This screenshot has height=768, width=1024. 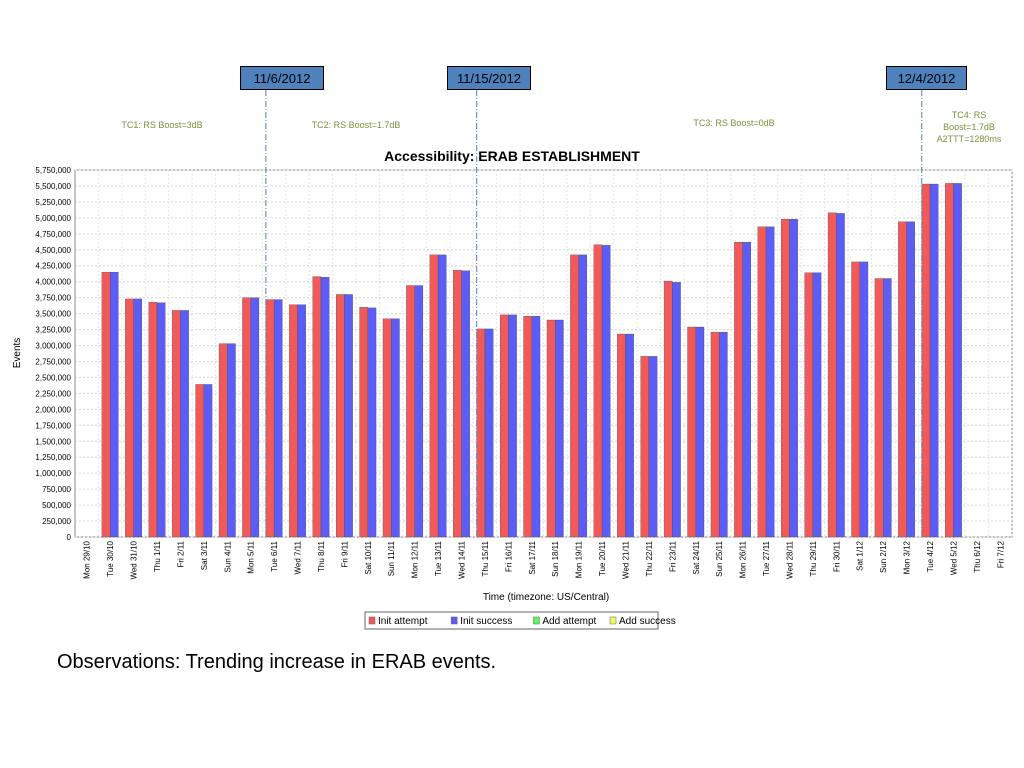 What do you see at coordinates (391, 558) in the screenshot?
I see `x-tick-label: Sun 11/11` at bounding box center [391, 558].